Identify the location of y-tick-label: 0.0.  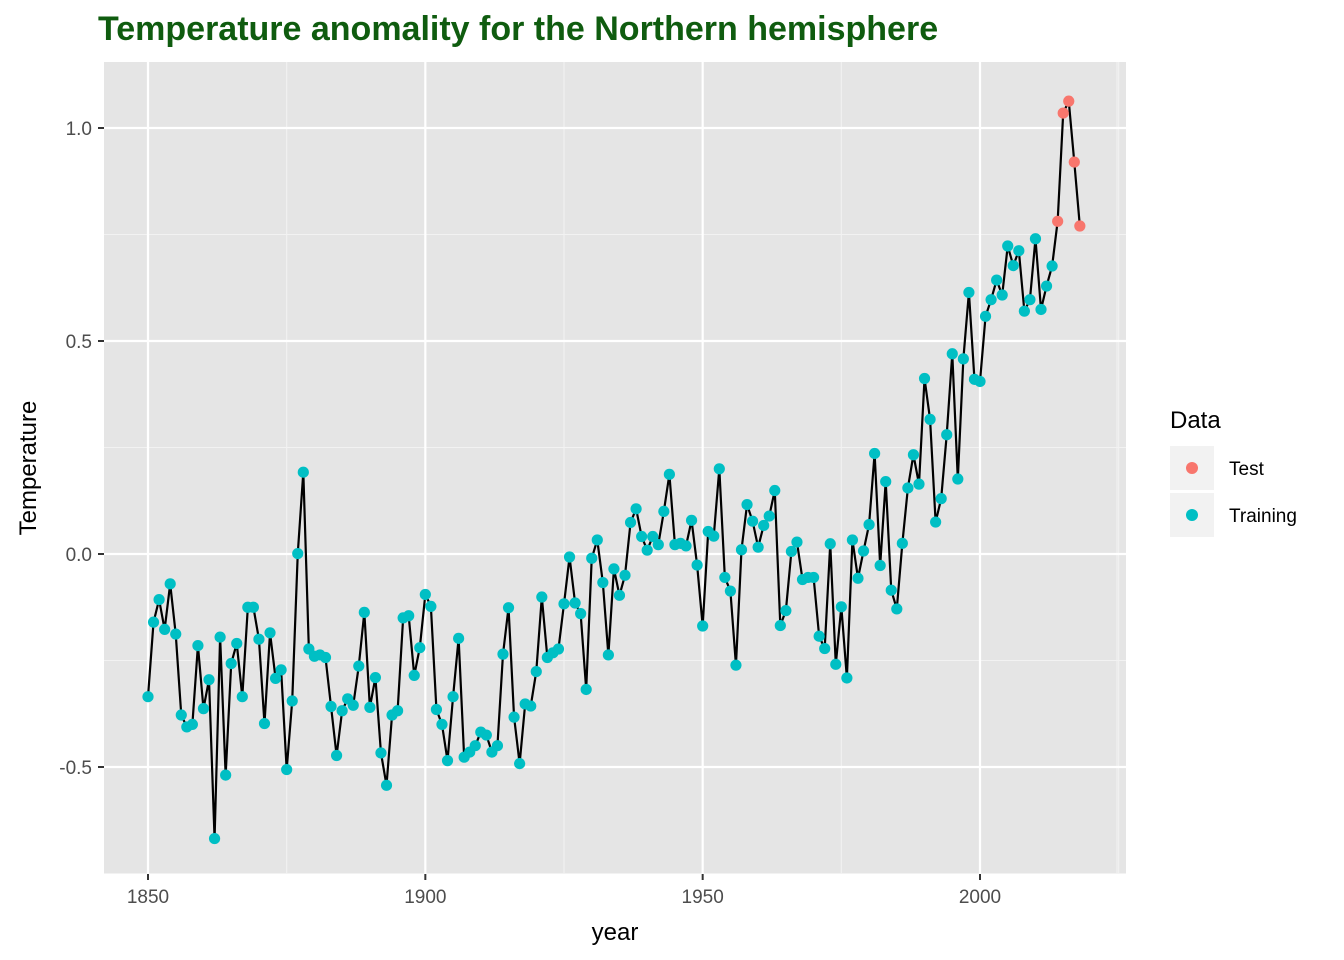
(79, 555).